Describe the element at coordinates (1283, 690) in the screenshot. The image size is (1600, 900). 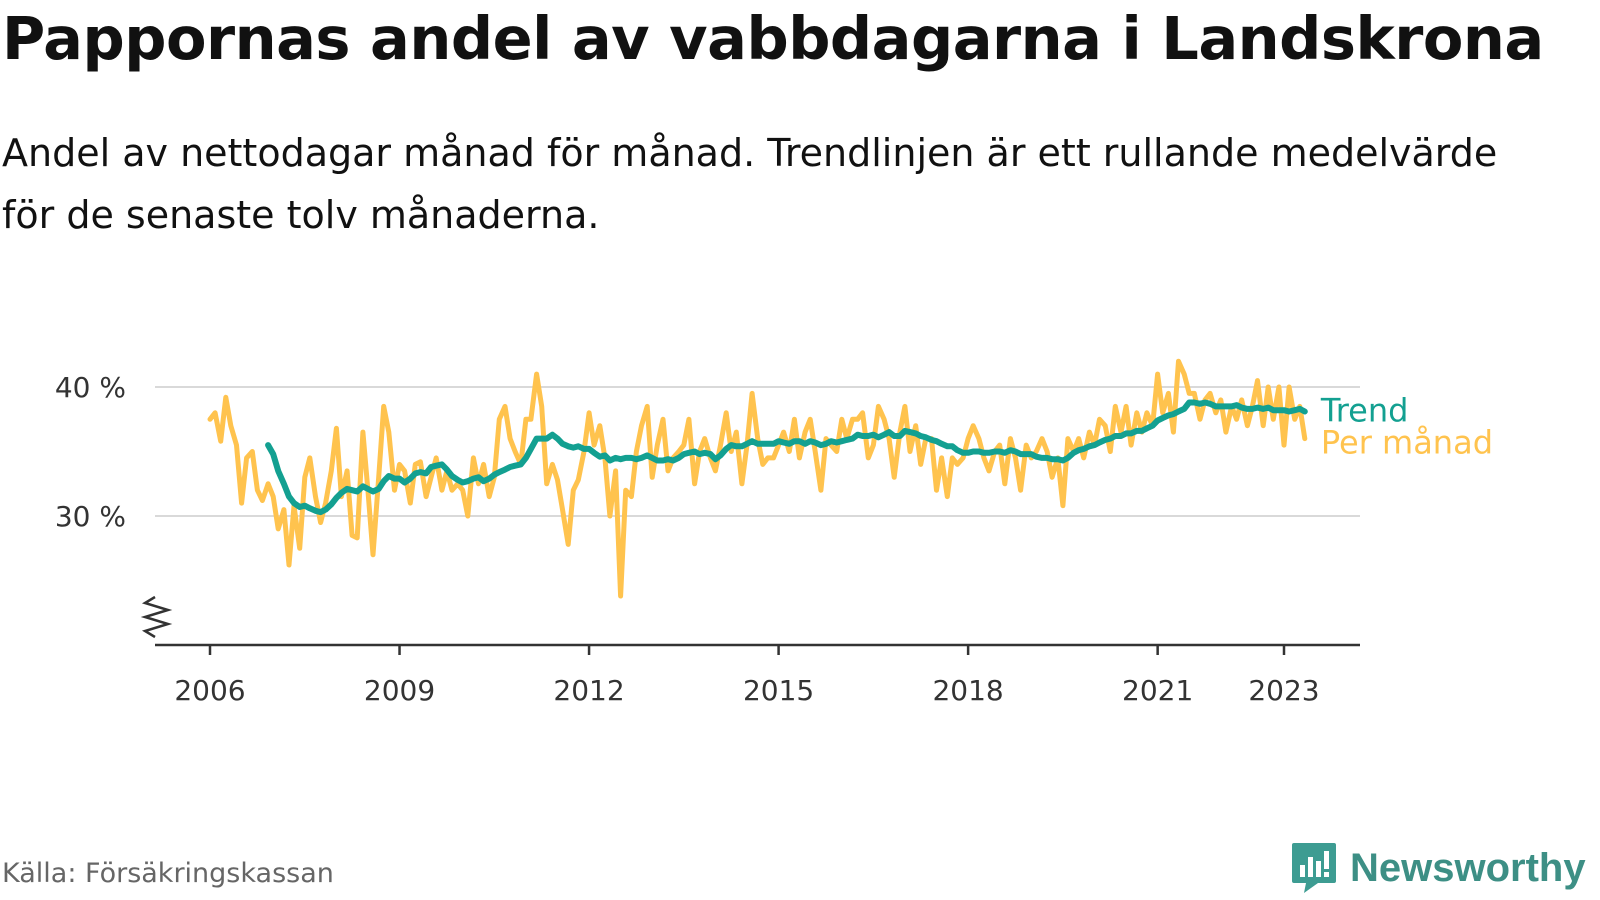
I see `x-tick-label: 2023` at that location.